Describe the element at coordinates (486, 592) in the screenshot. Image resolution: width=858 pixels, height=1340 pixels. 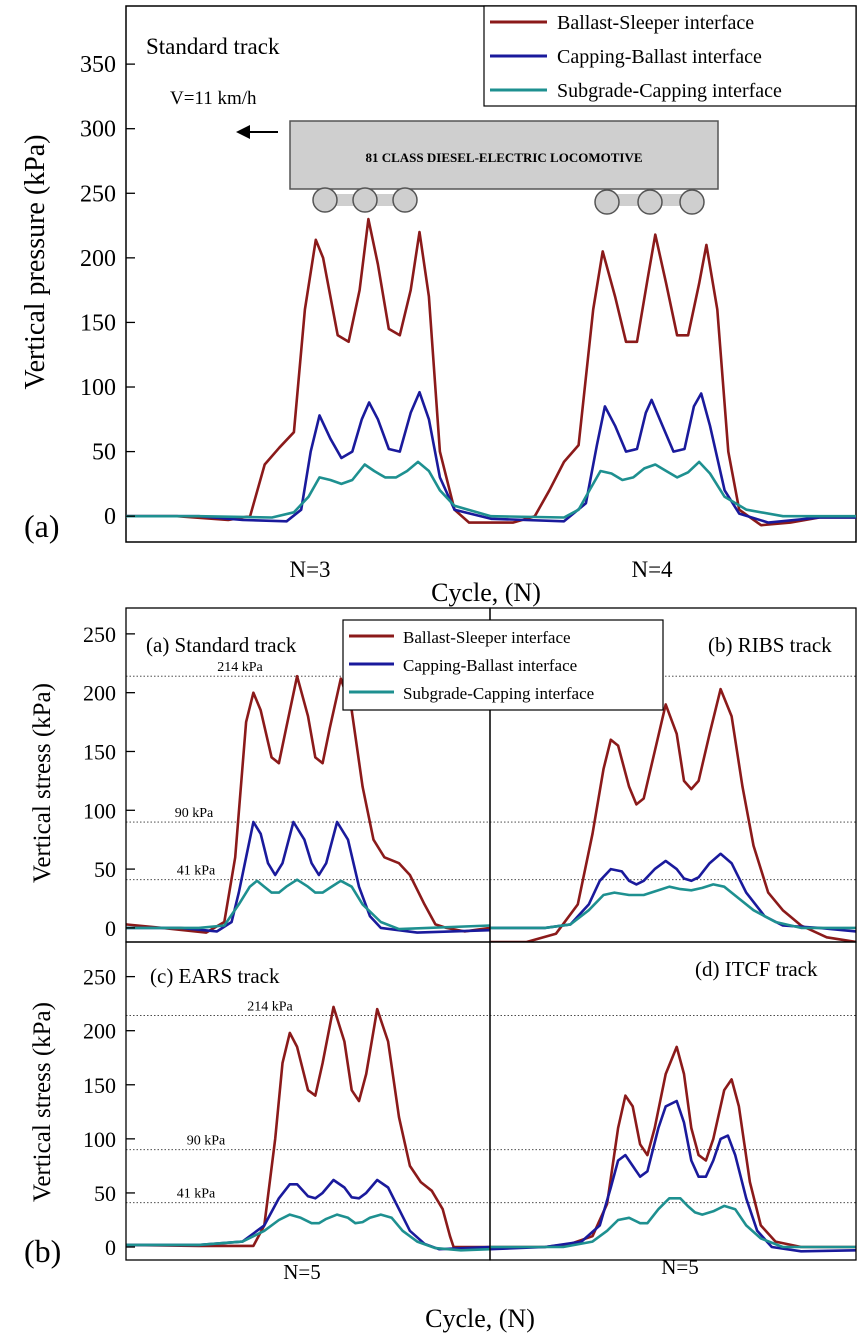
I see `panel-a-xlabel: Cycle, (N)` at that location.